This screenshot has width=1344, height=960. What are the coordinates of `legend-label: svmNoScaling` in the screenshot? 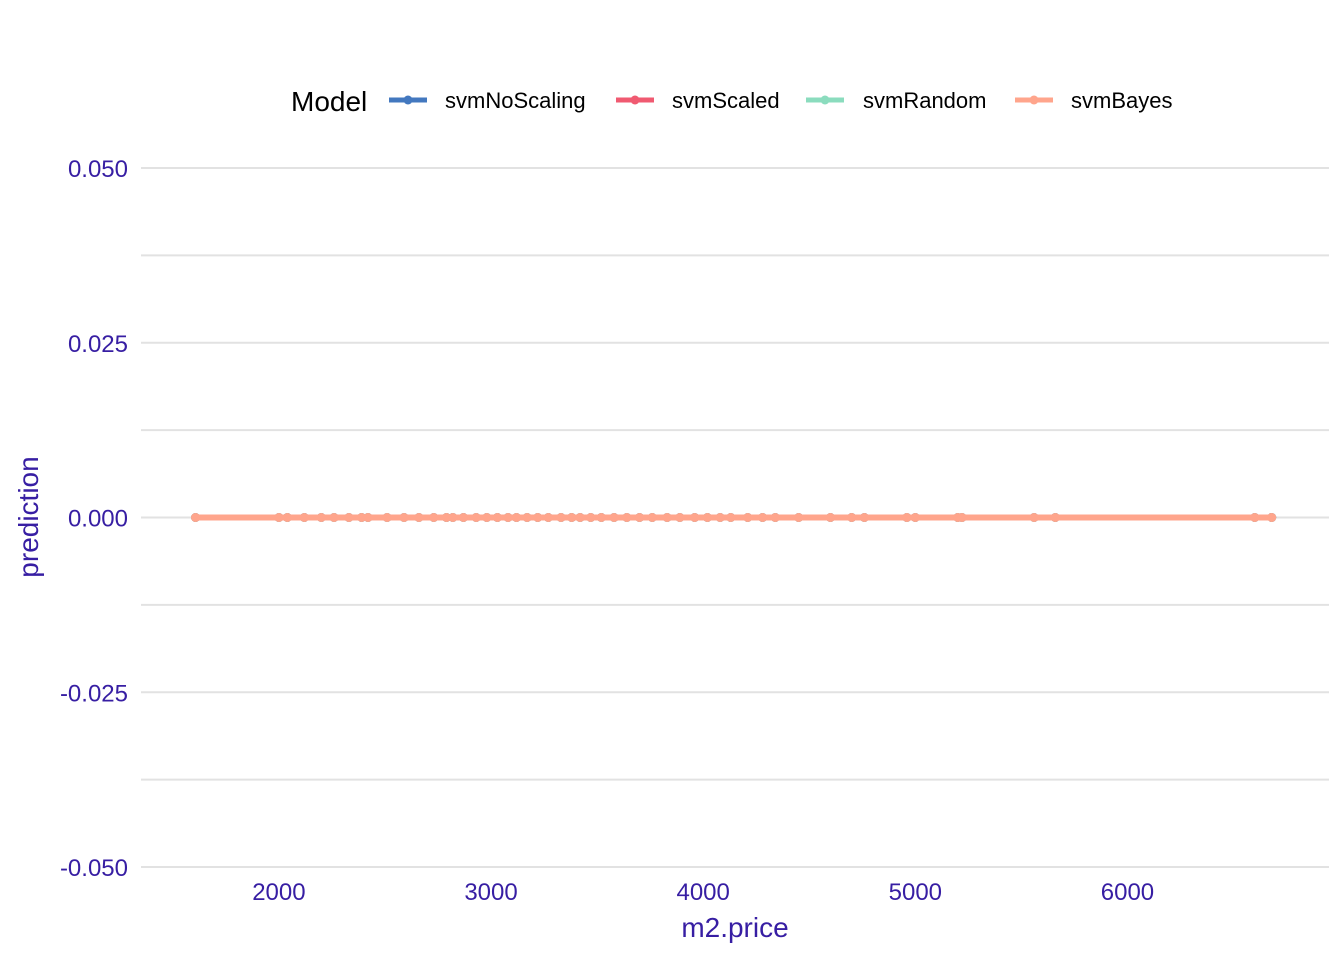 It's located at (515, 100).